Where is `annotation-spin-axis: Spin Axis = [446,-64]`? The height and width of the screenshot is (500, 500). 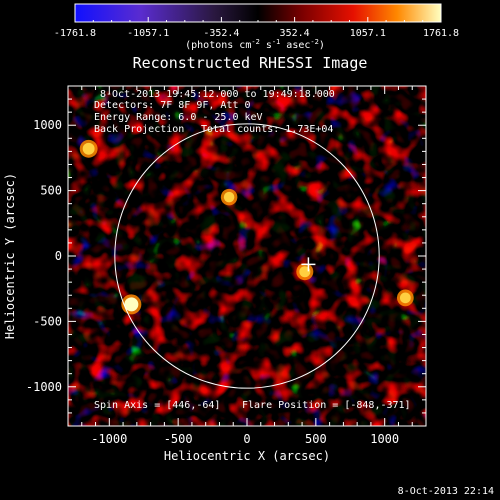
annotation-spin-axis: Spin Axis = [446,-64] is located at coordinates (157, 405).